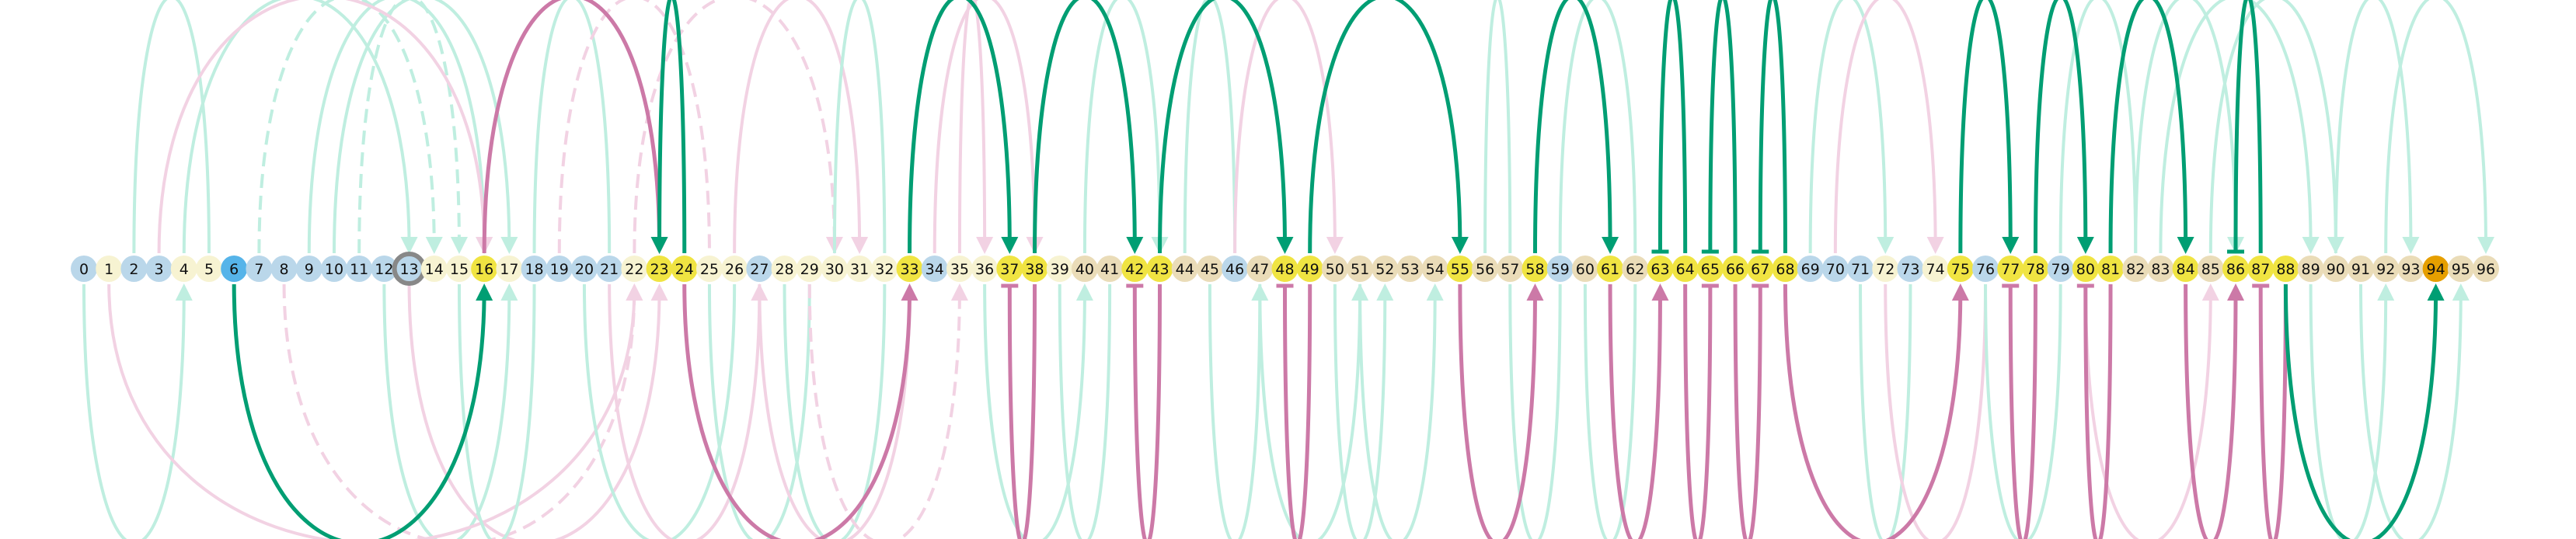  I want to click on node-label: 59, so click(1560, 269).